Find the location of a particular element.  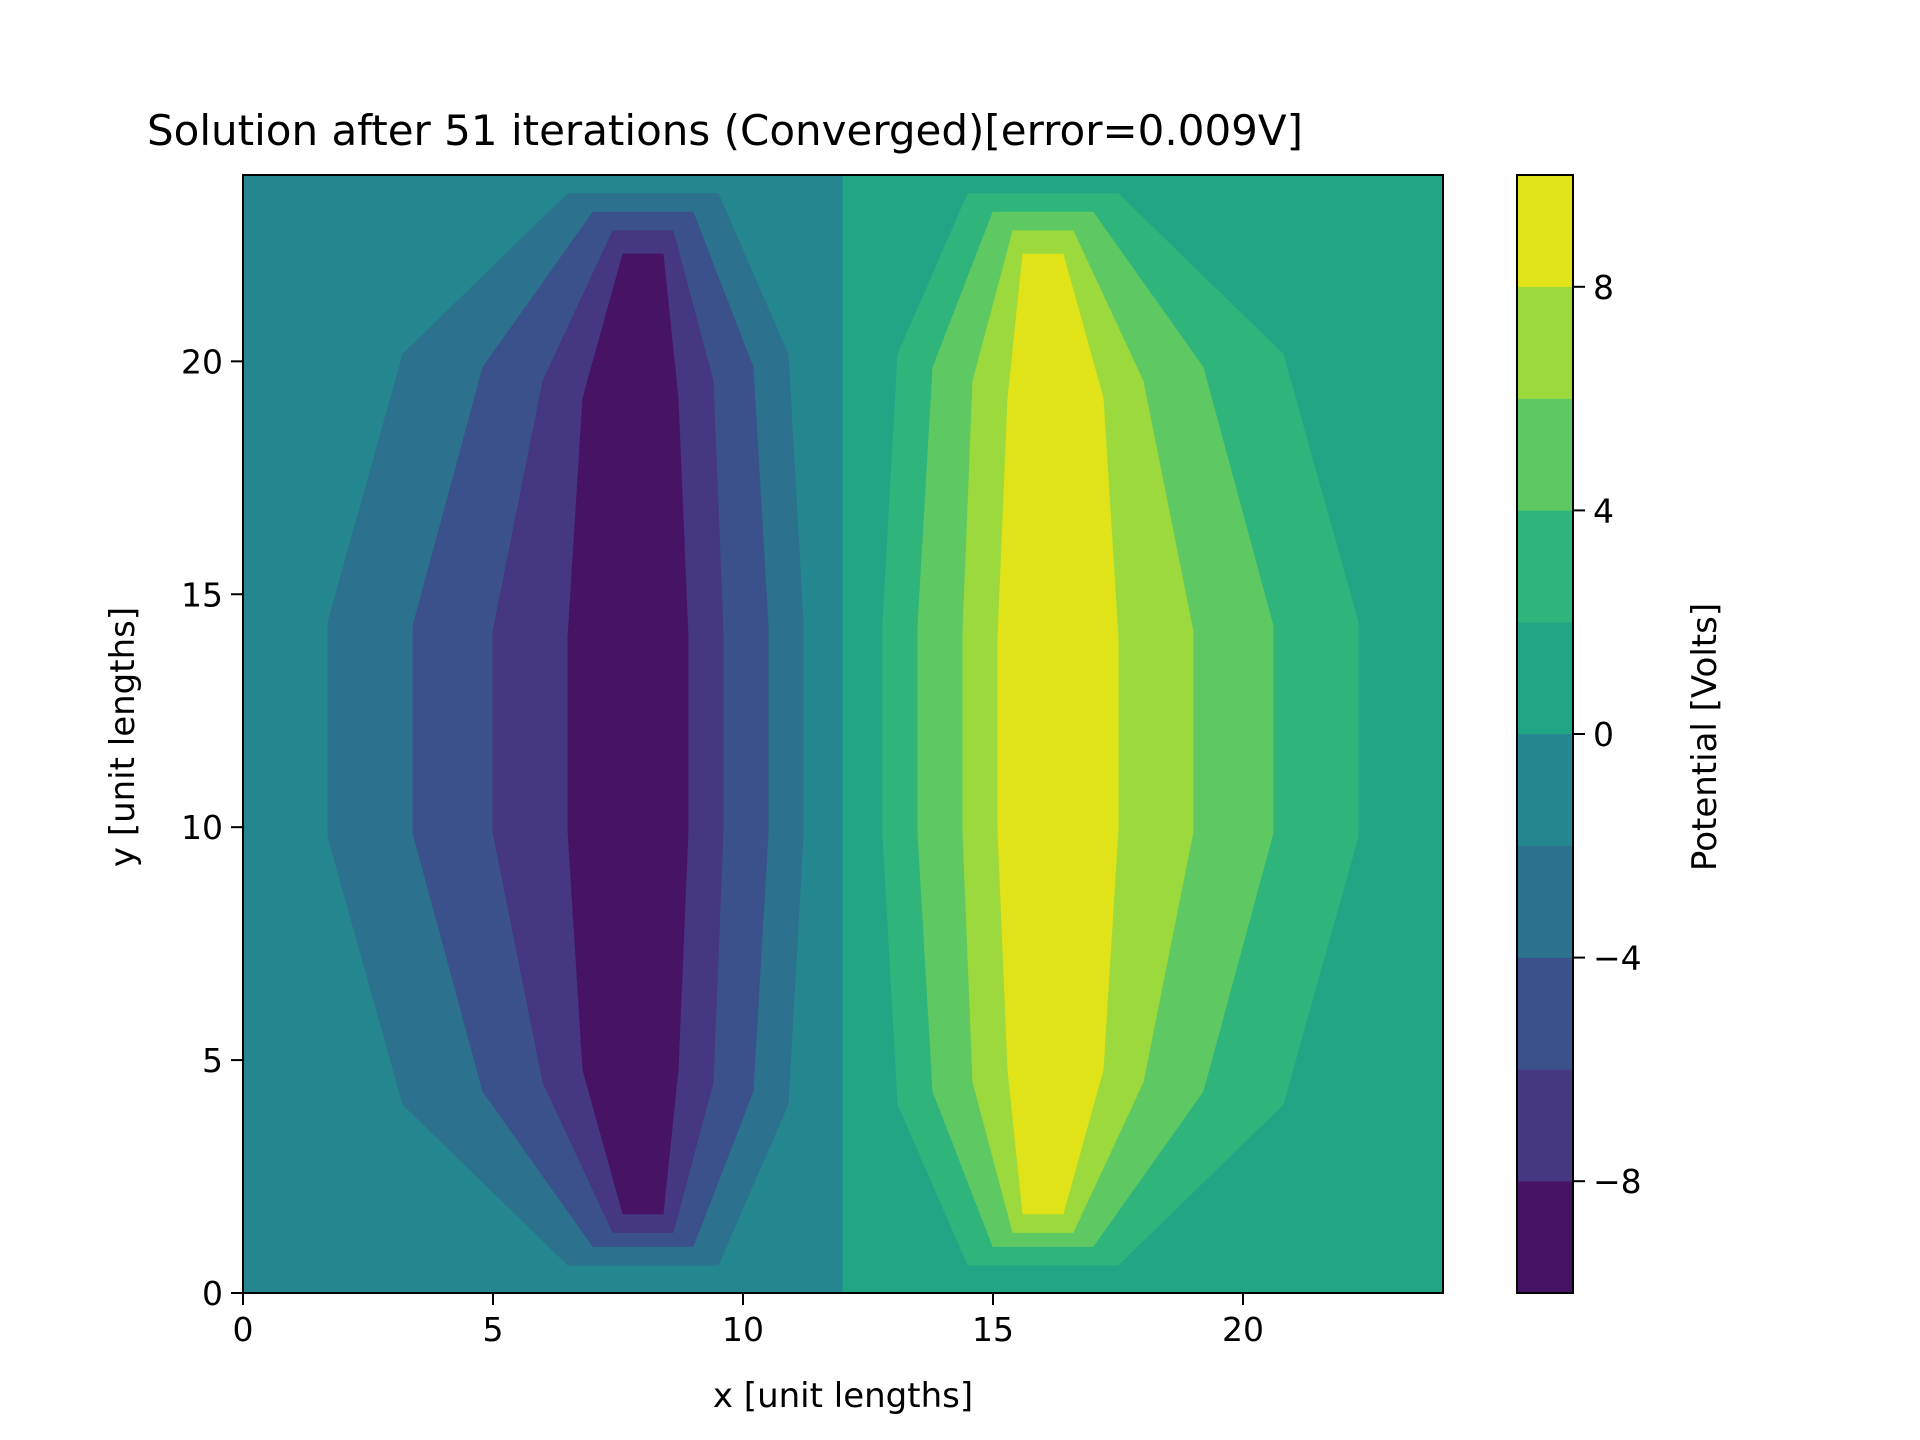

y-tick-label: 0 is located at coordinates (212, 1293).